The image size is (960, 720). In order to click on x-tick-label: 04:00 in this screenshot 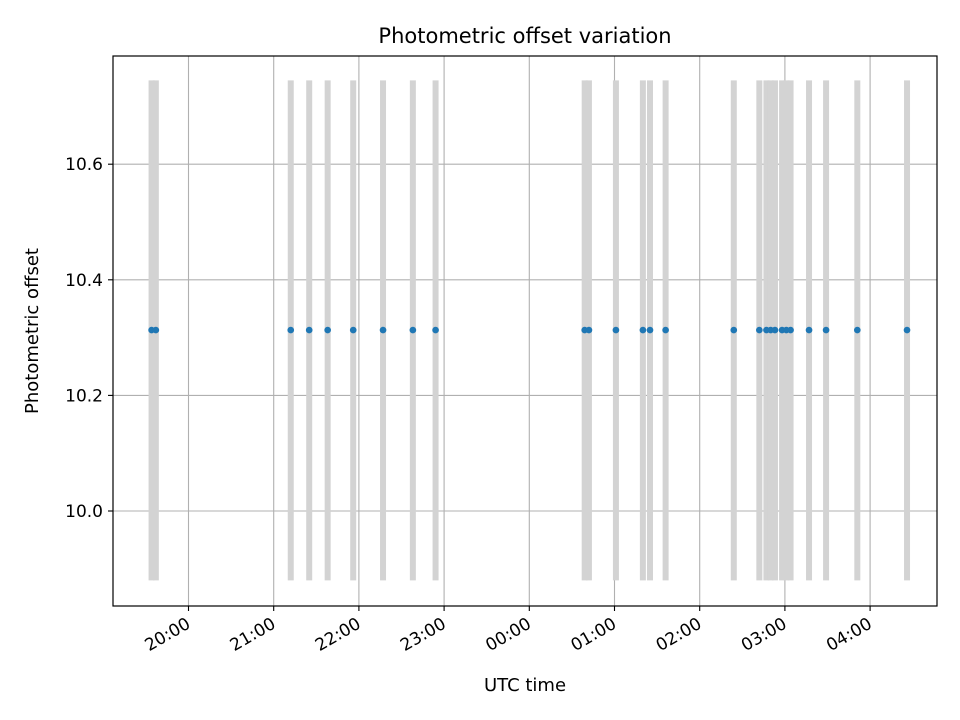, I will do `click(849, 635)`.